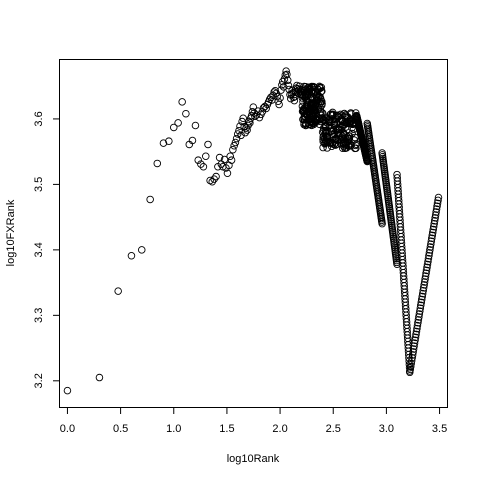  What do you see at coordinates (39, 184) in the screenshot?
I see `y-tick-label: 3.5` at bounding box center [39, 184].